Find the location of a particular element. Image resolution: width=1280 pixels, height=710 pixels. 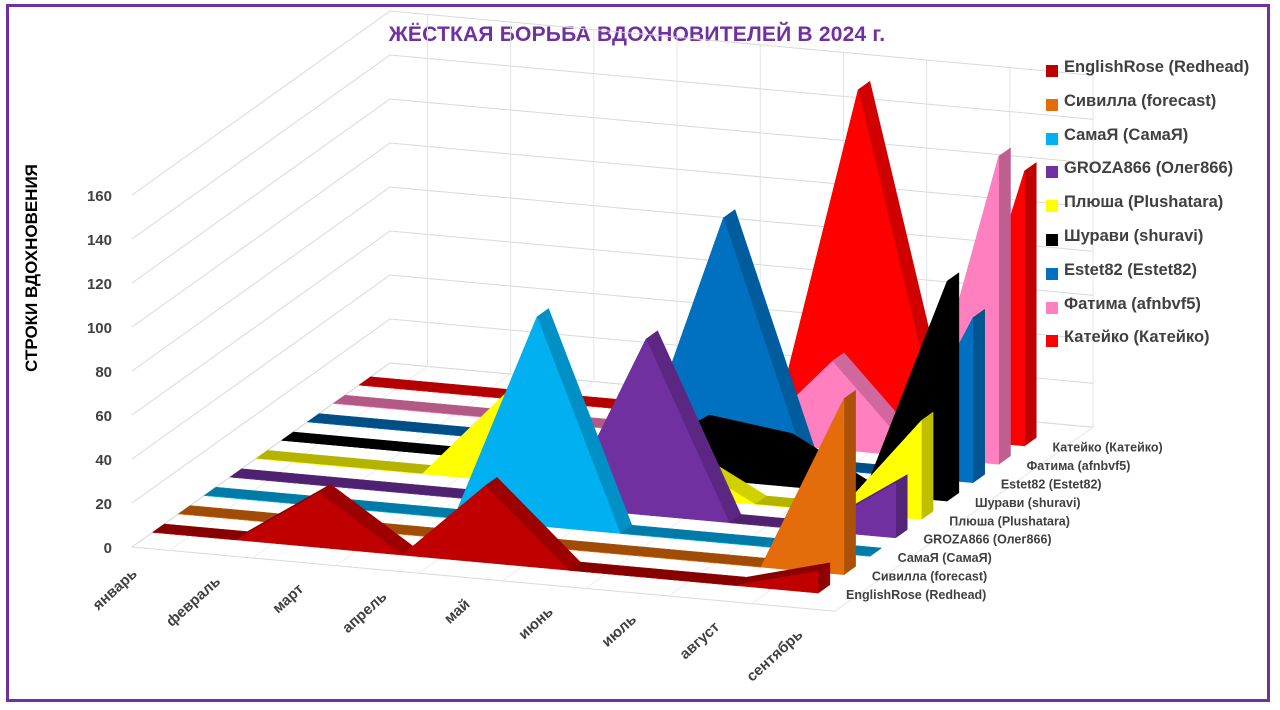

legend-label: Estet82 (Estet82) is located at coordinates (1130, 269).